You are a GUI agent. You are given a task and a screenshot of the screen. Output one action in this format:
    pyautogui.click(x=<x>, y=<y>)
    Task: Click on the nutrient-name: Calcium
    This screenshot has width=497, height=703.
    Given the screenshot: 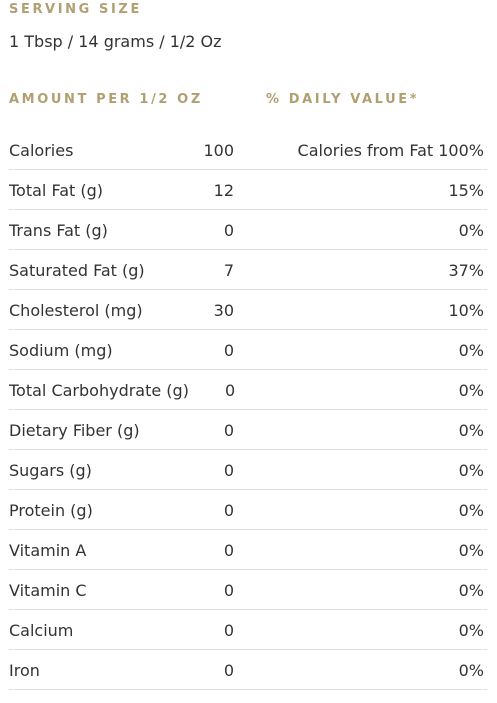 What is the action you would take?
    pyautogui.click(x=41, y=630)
    